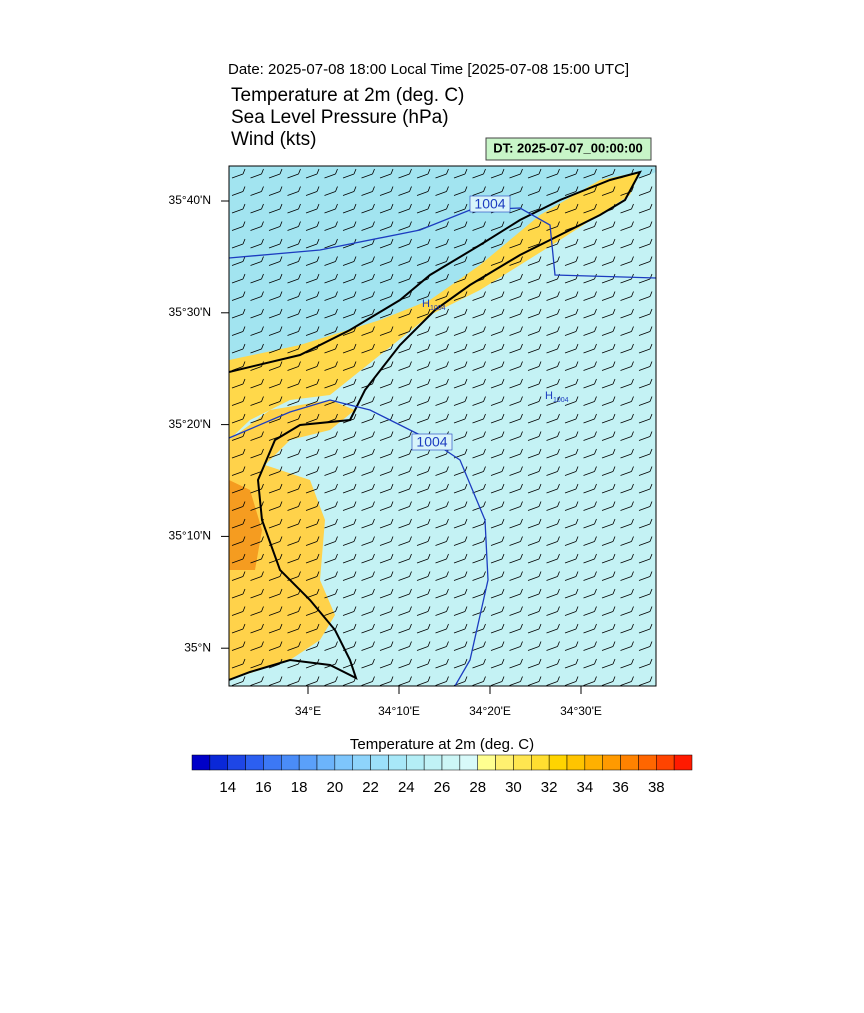  I want to click on colorbar-label: 14, so click(227, 787).